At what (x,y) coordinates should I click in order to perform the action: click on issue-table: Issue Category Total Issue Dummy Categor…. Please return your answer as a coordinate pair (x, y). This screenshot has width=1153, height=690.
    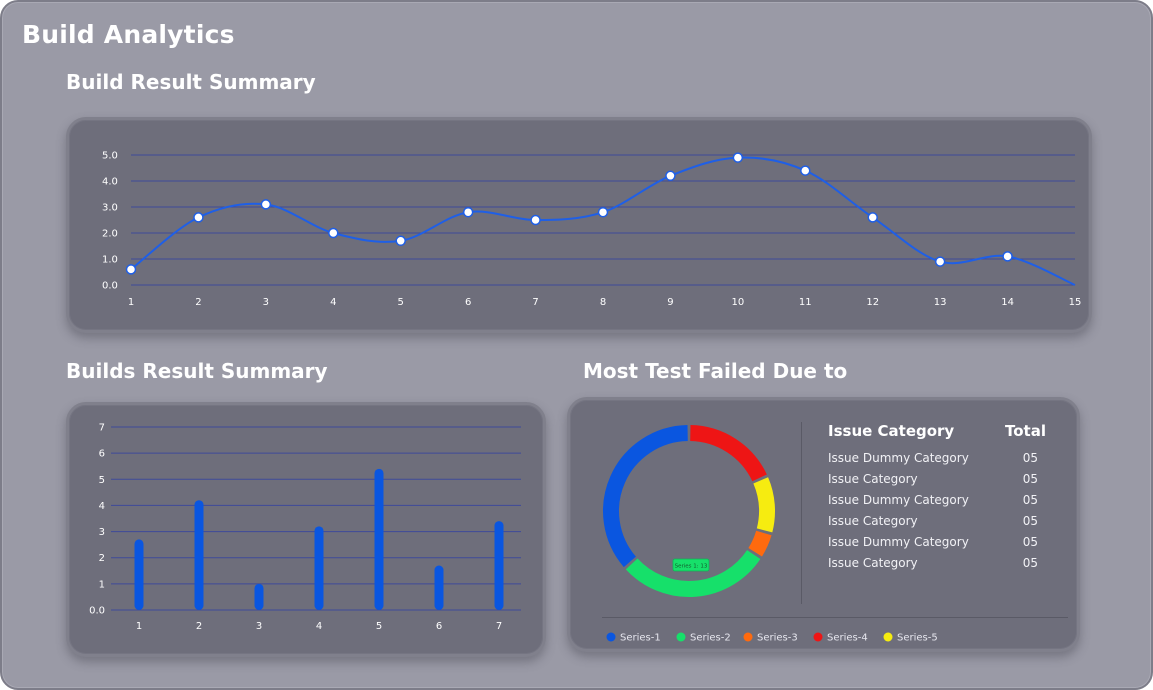
    Looking at the image, I should click on (943, 498).